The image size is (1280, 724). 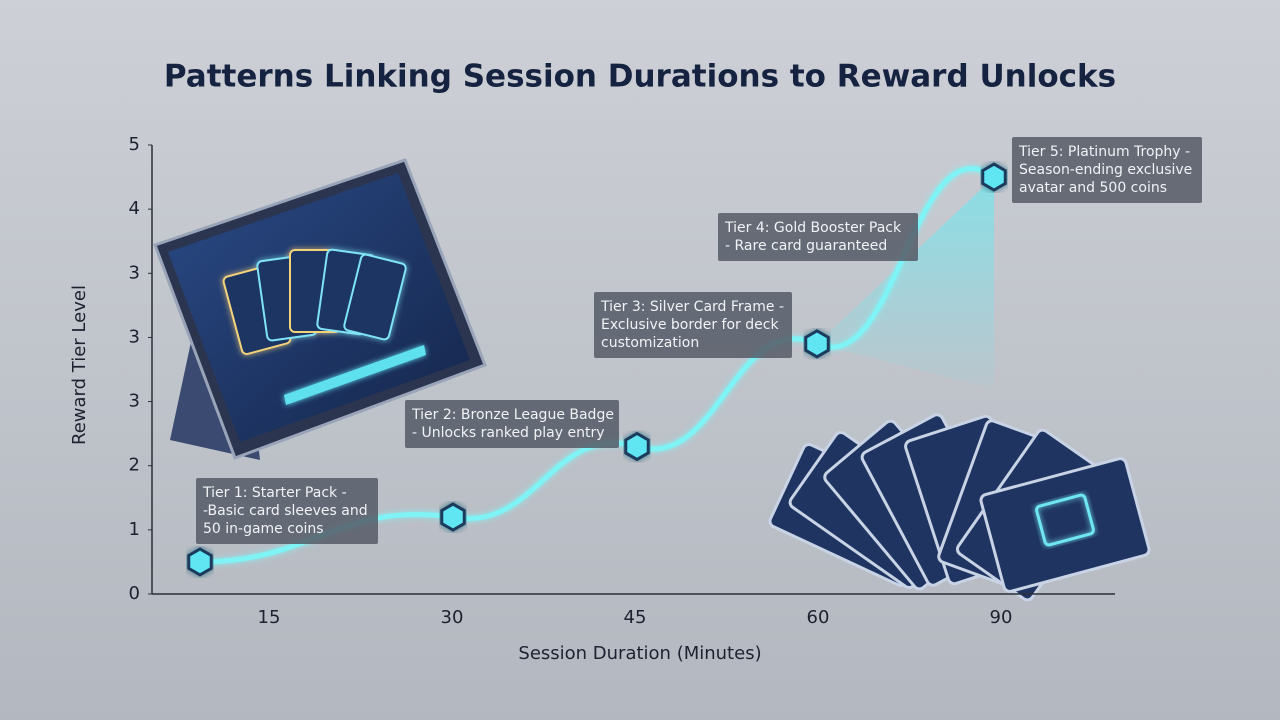 I want to click on x-axis-label: Session Duration (Minutes), so click(x=639, y=653).